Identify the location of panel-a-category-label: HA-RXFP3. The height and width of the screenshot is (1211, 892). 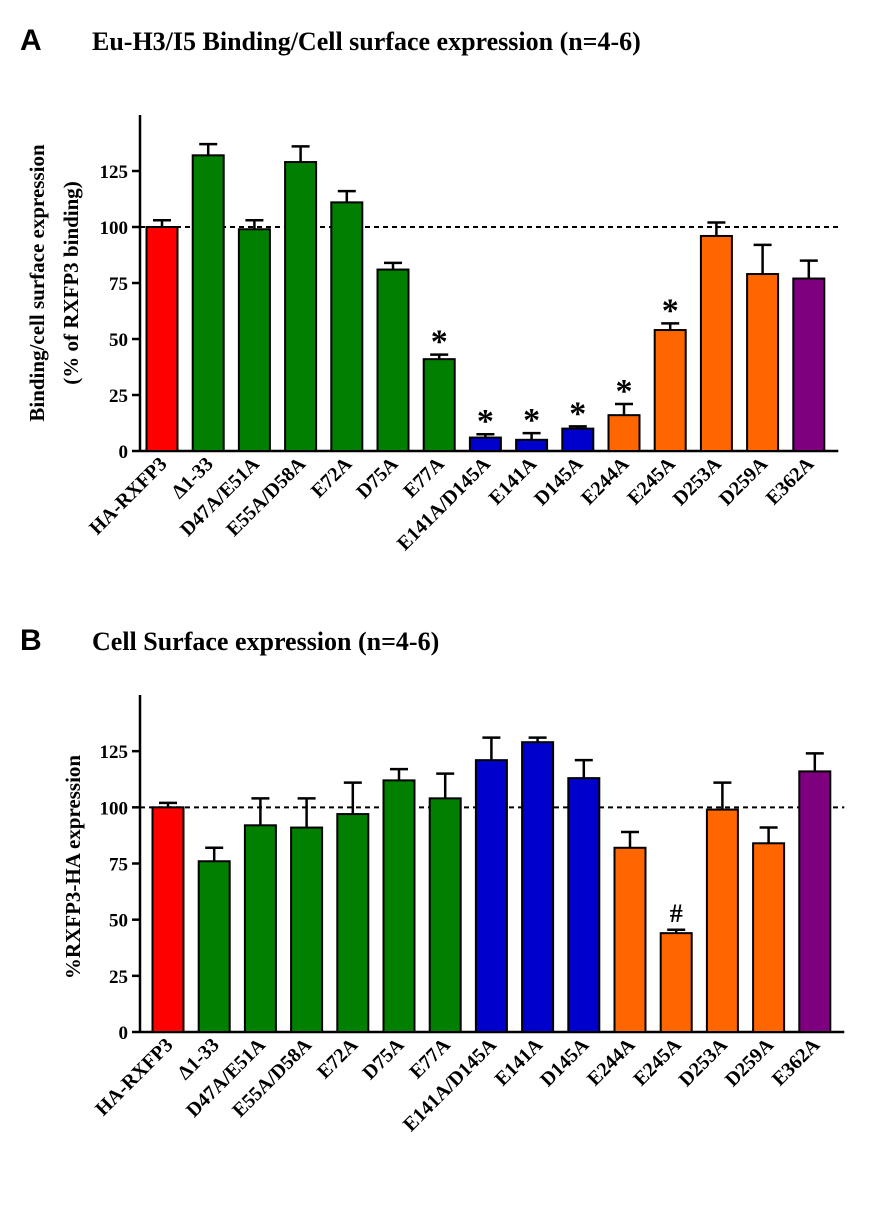
(128, 496).